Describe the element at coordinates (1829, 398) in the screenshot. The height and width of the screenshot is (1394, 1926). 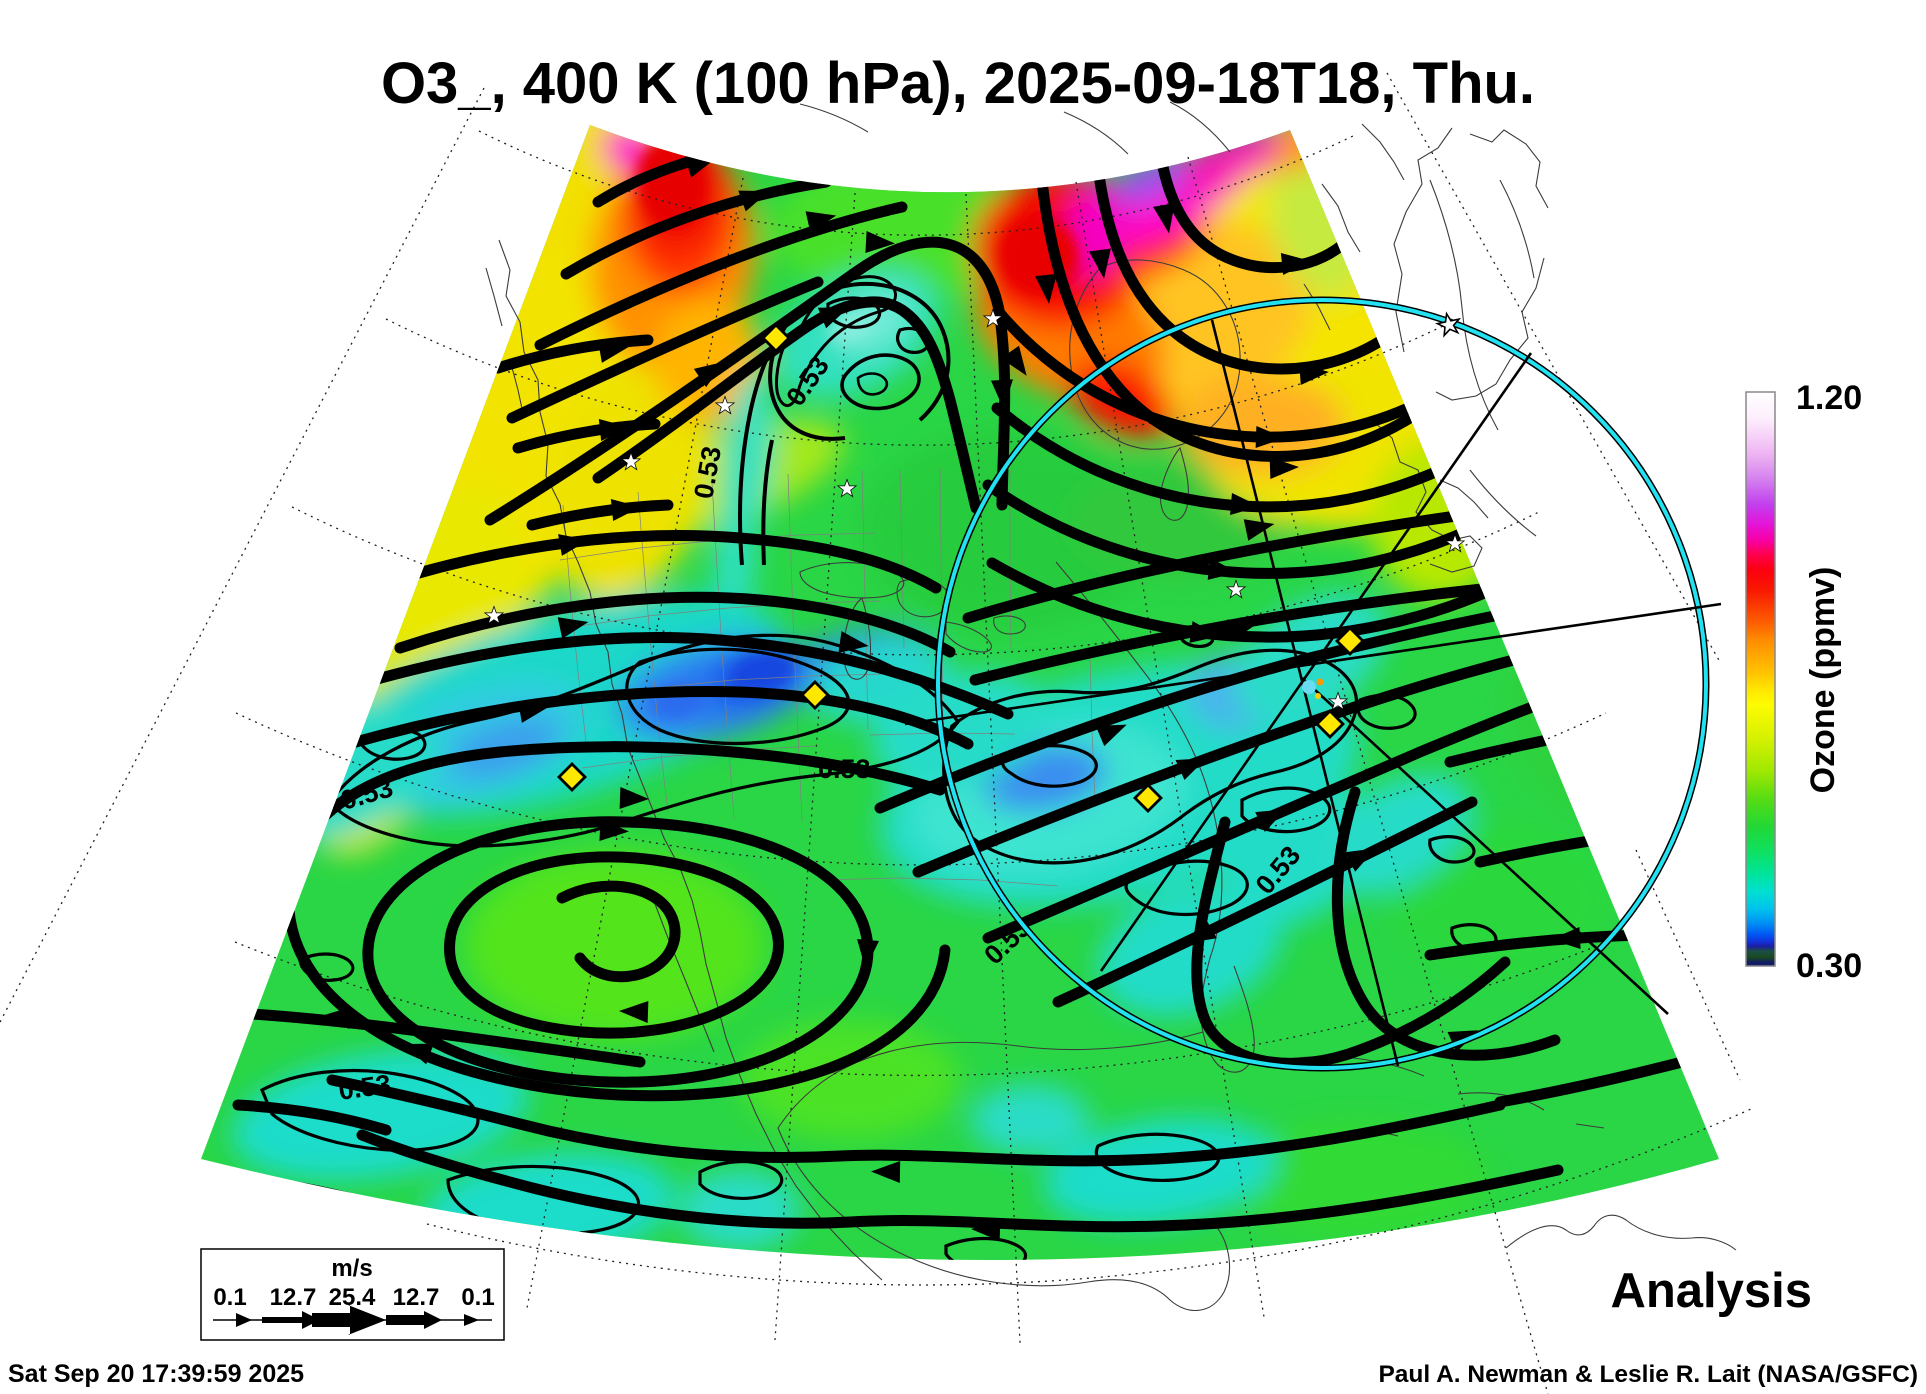
I see `svg-text: 1.20` at that location.